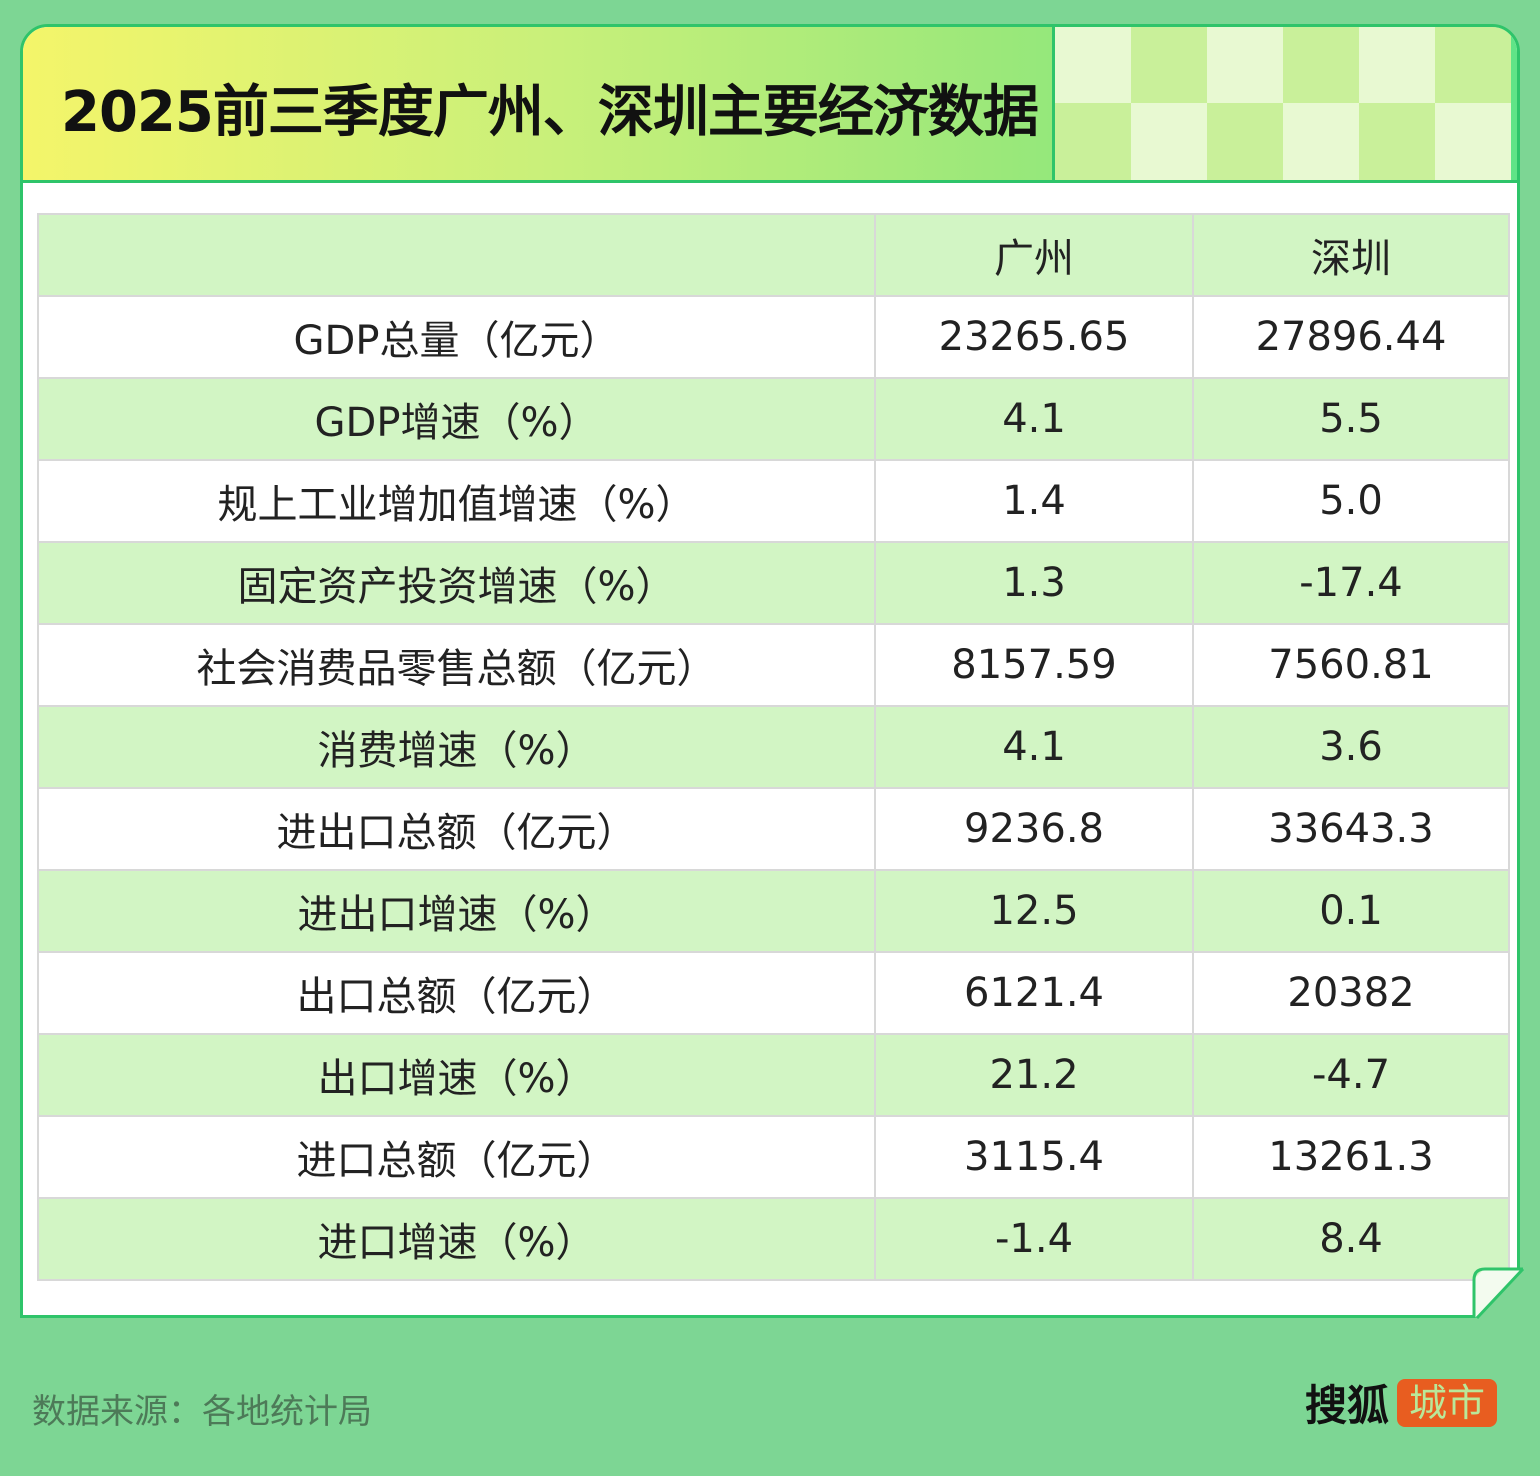  Describe the element at coordinates (1351, 1239) in the screenshot. I see `cell-value: 8.4` at that location.